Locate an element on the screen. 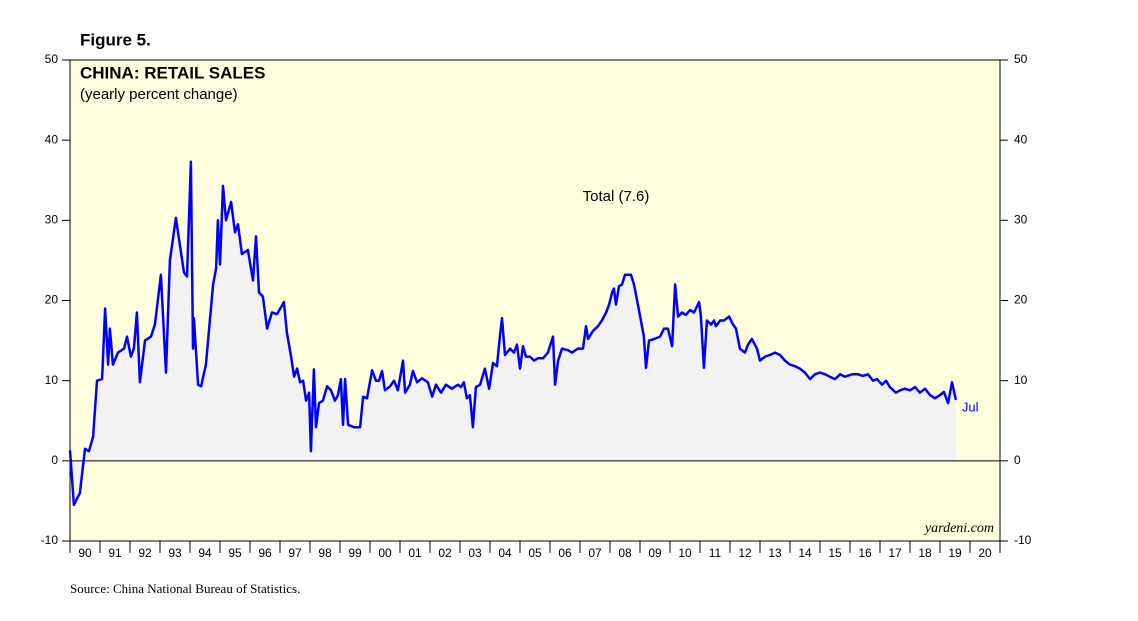 This screenshot has width=1138, height=621. x-tick-label: 91 is located at coordinates (115, 553).